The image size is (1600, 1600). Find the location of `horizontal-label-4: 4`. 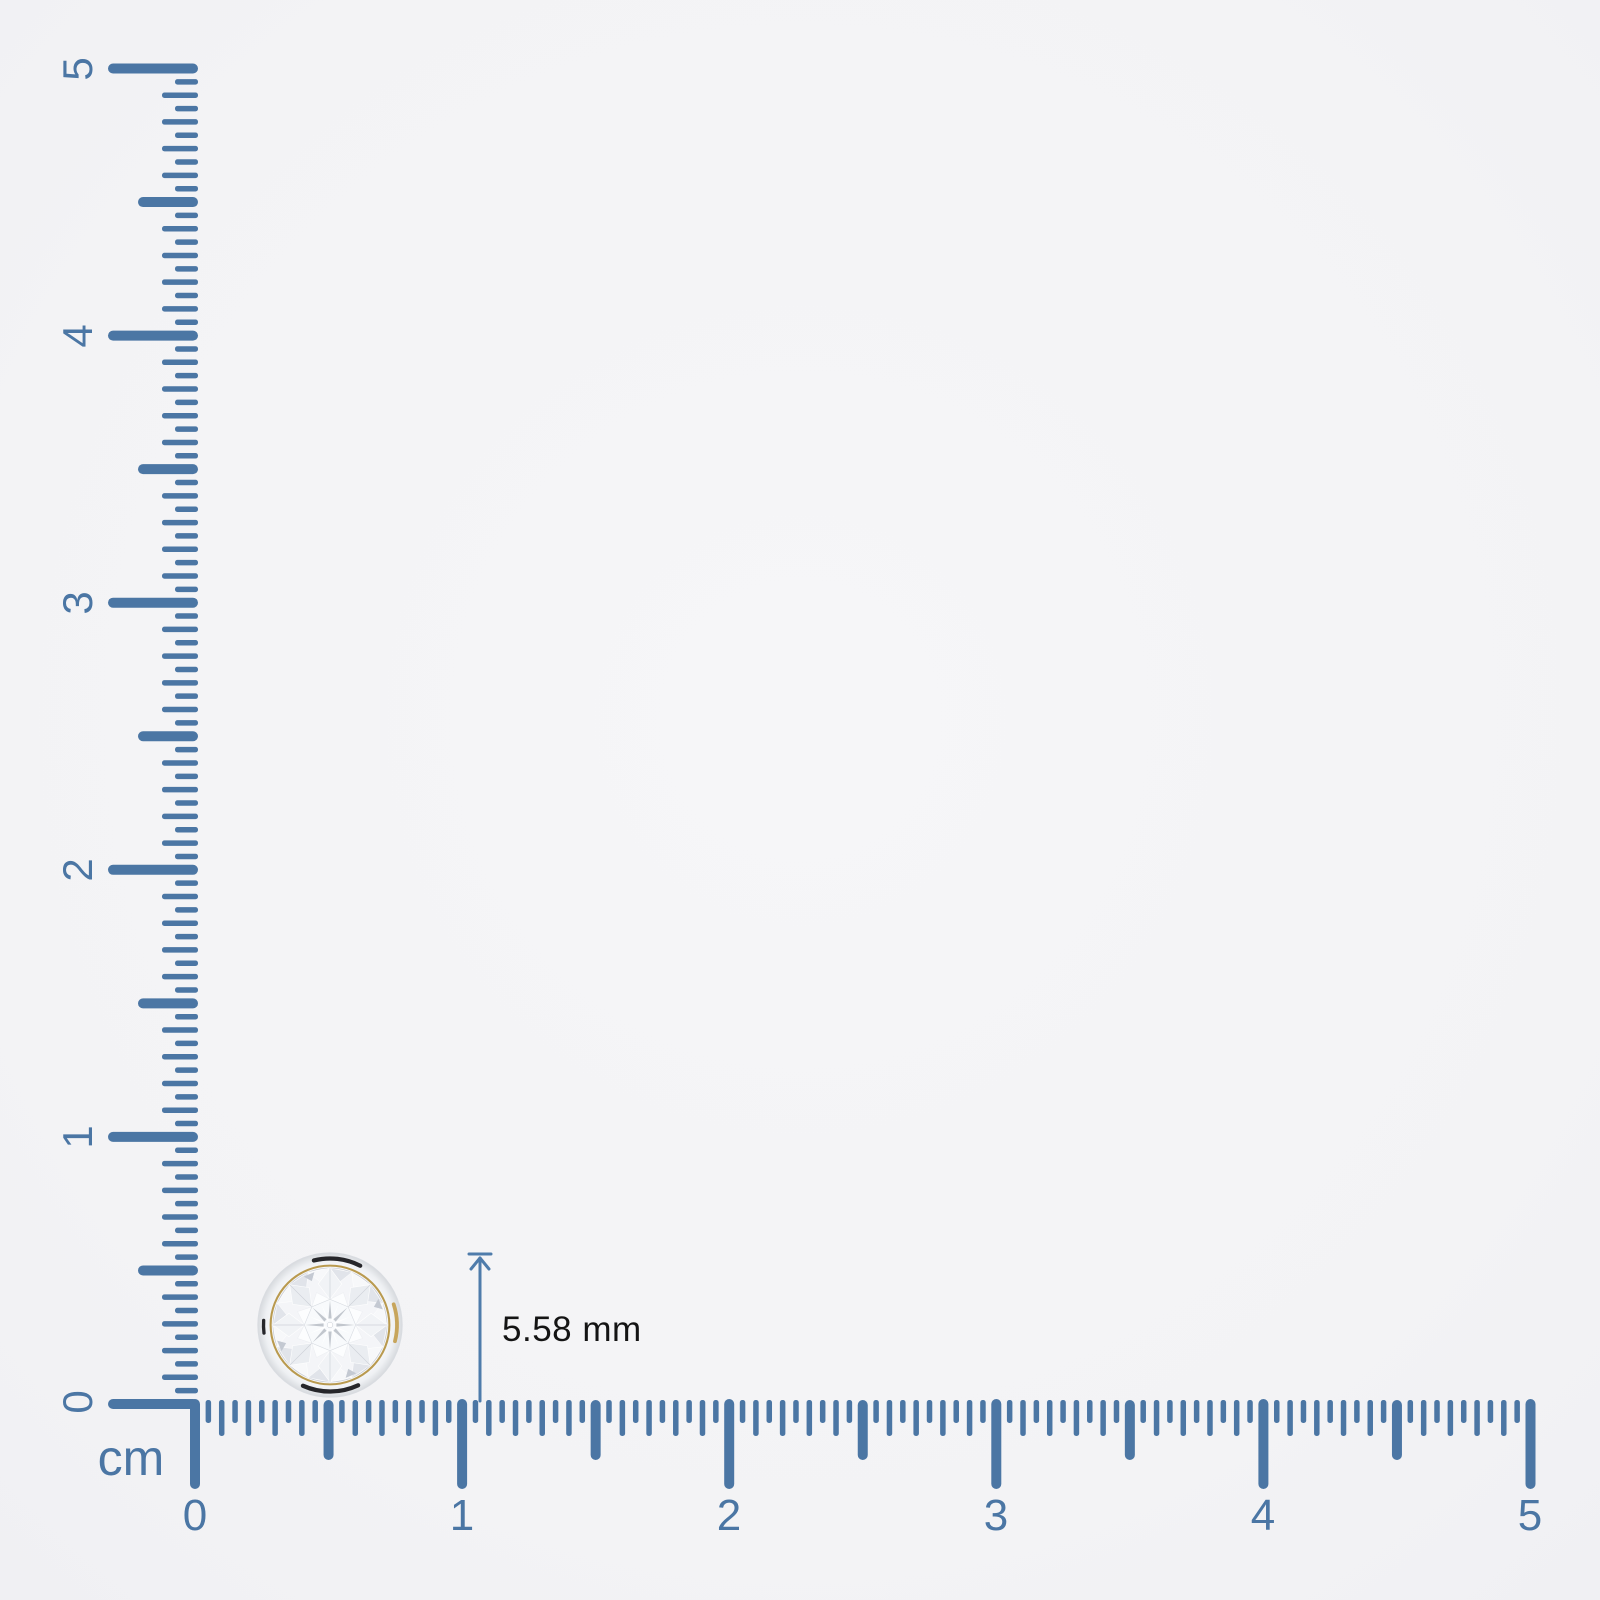

horizontal-label-4: 4 is located at coordinates (1263, 1515).